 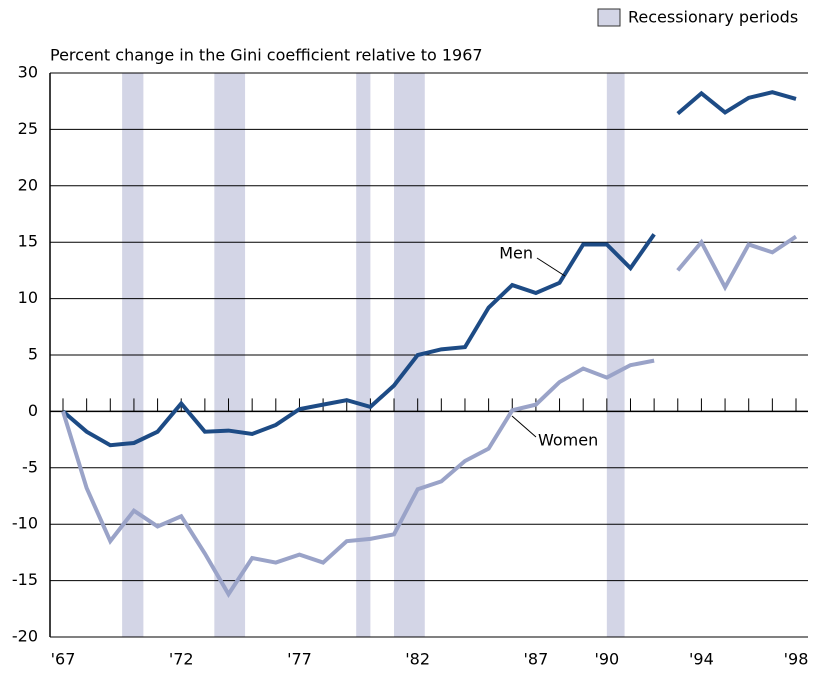 I want to click on x-tick-label: '94, so click(x=701, y=659).